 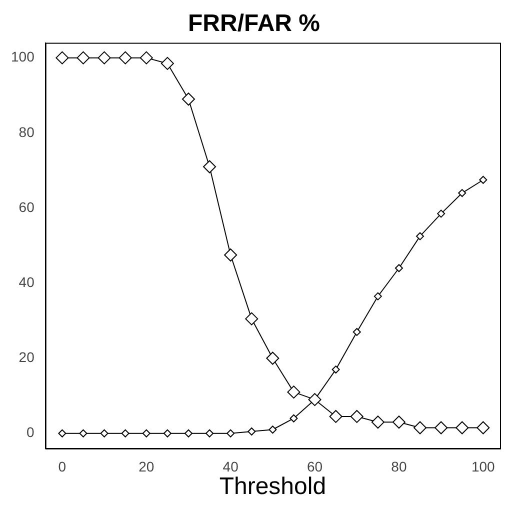 I want to click on chart-title: FRR/FAR %, so click(x=254, y=24).